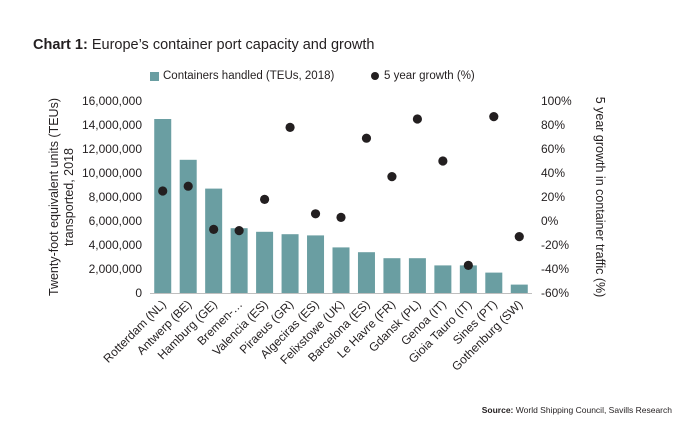 Image resolution: width=700 pixels, height=445 pixels. I want to click on legend-bar-label: Containers handled (TEUs, 2018), so click(249, 76).